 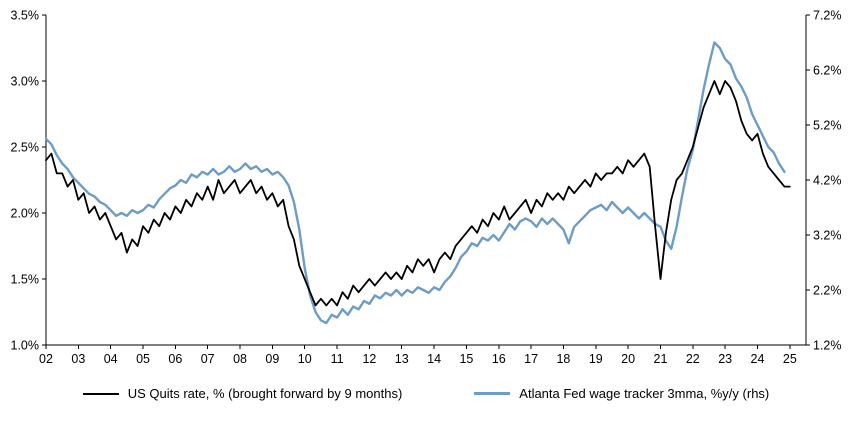 I want to click on x-axis-tick-label: 13, so click(x=402, y=359).